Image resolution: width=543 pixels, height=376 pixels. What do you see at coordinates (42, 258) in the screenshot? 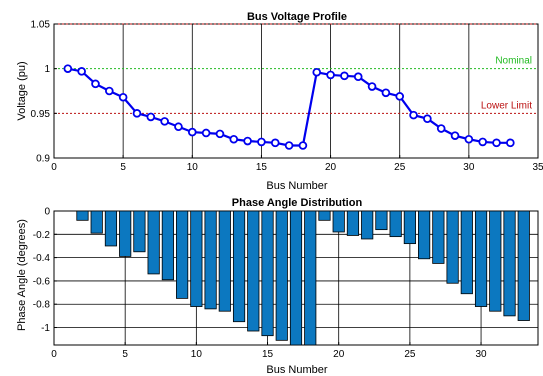
I see `phase-y-tick-label: -0.4` at bounding box center [42, 258].